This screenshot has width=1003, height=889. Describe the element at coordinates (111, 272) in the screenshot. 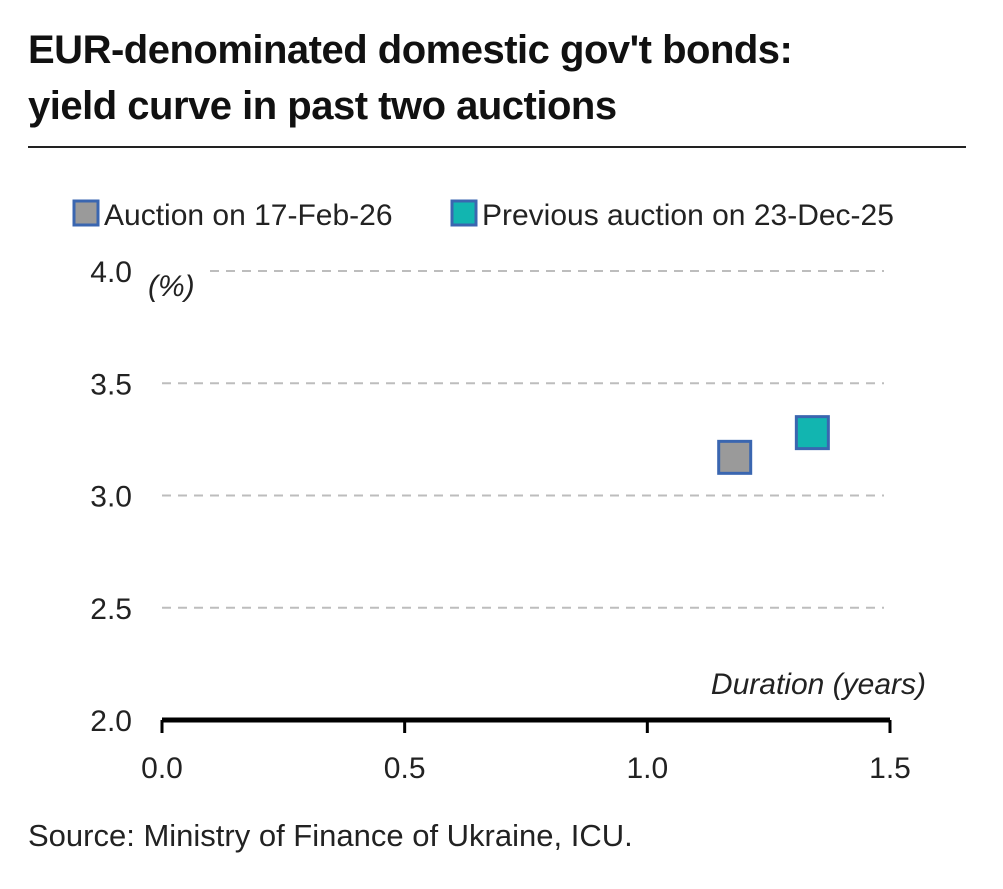

I see `y-tick-label-4.0: 4.0` at that location.